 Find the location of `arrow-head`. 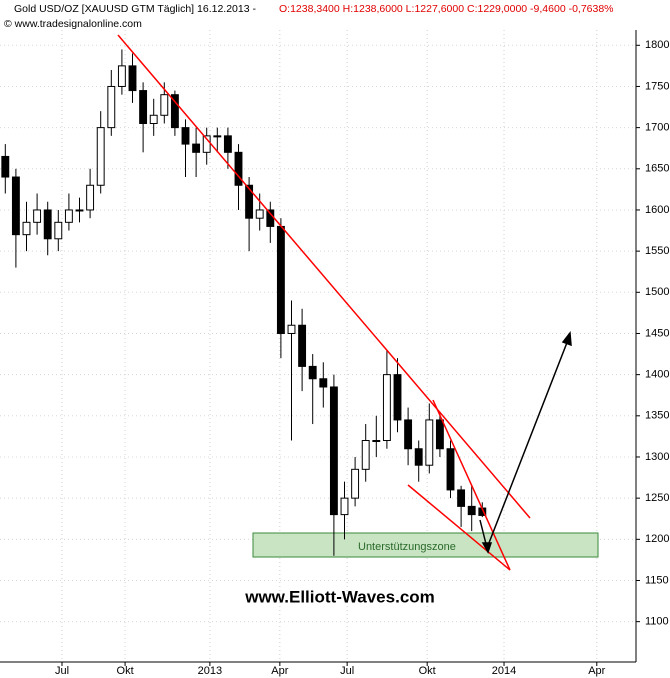

arrow-head is located at coordinates (566, 339).